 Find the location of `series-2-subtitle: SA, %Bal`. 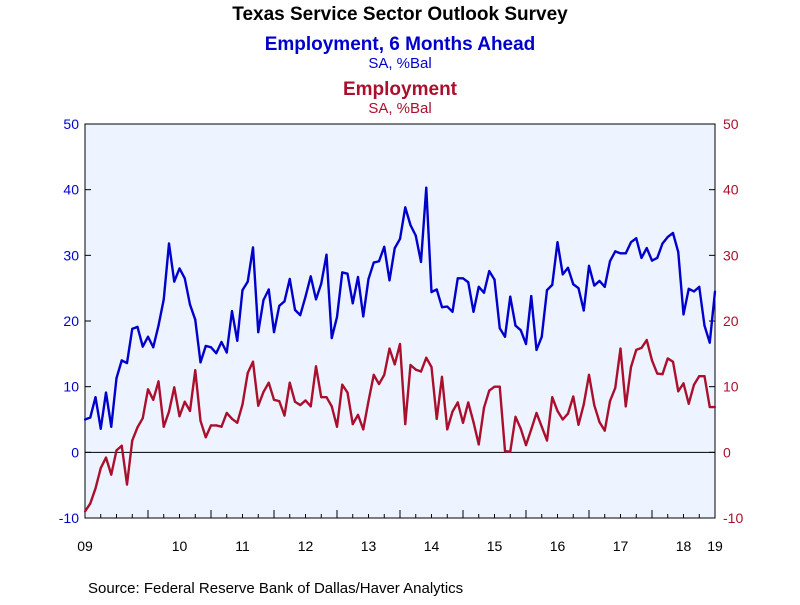

series-2-subtitle: SA, %Bal is located at coordinates (399, 108).